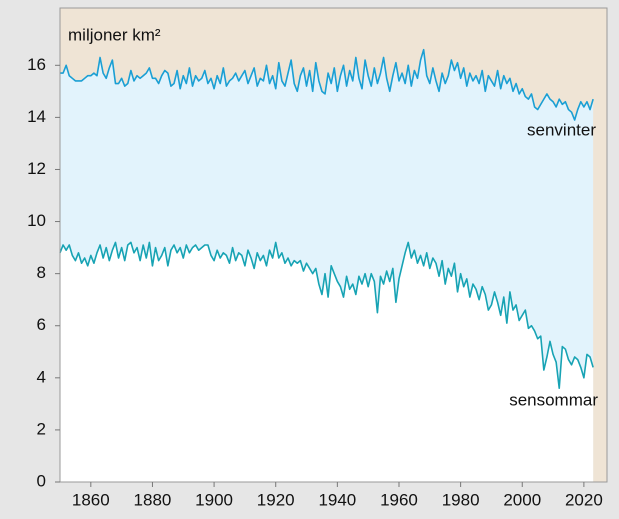 The height and width of the screenshot is (519, 619). I want to click on line, so click(327, 84).